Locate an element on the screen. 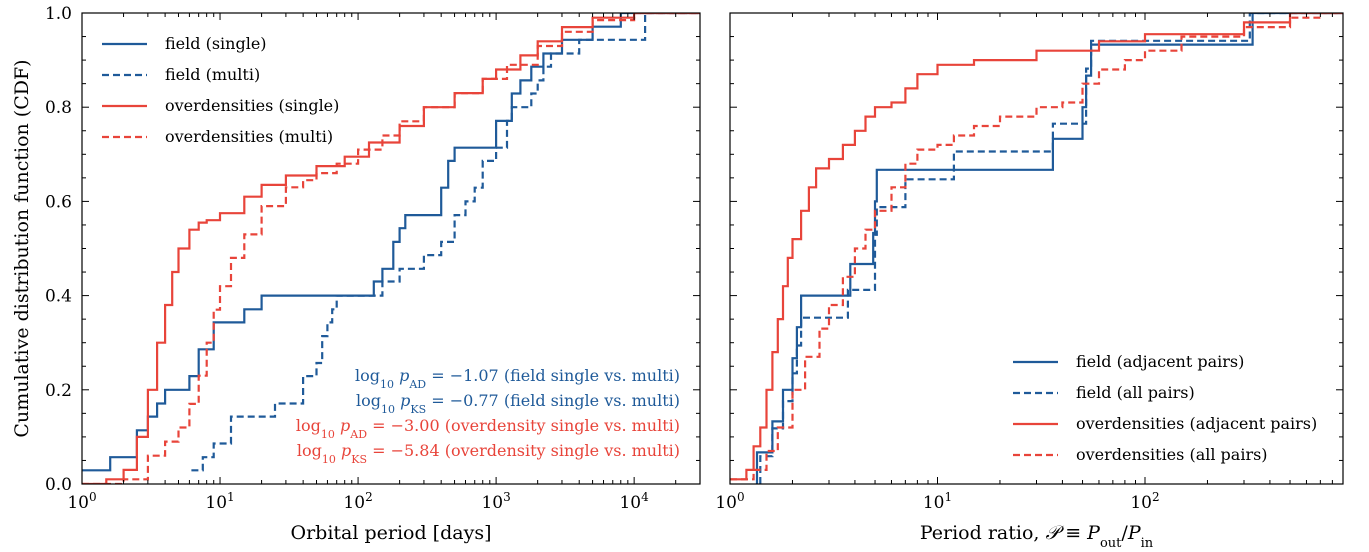 The image size is (1369, 552). y-tick-label: 0.0 is located at coordinates (58, 485).